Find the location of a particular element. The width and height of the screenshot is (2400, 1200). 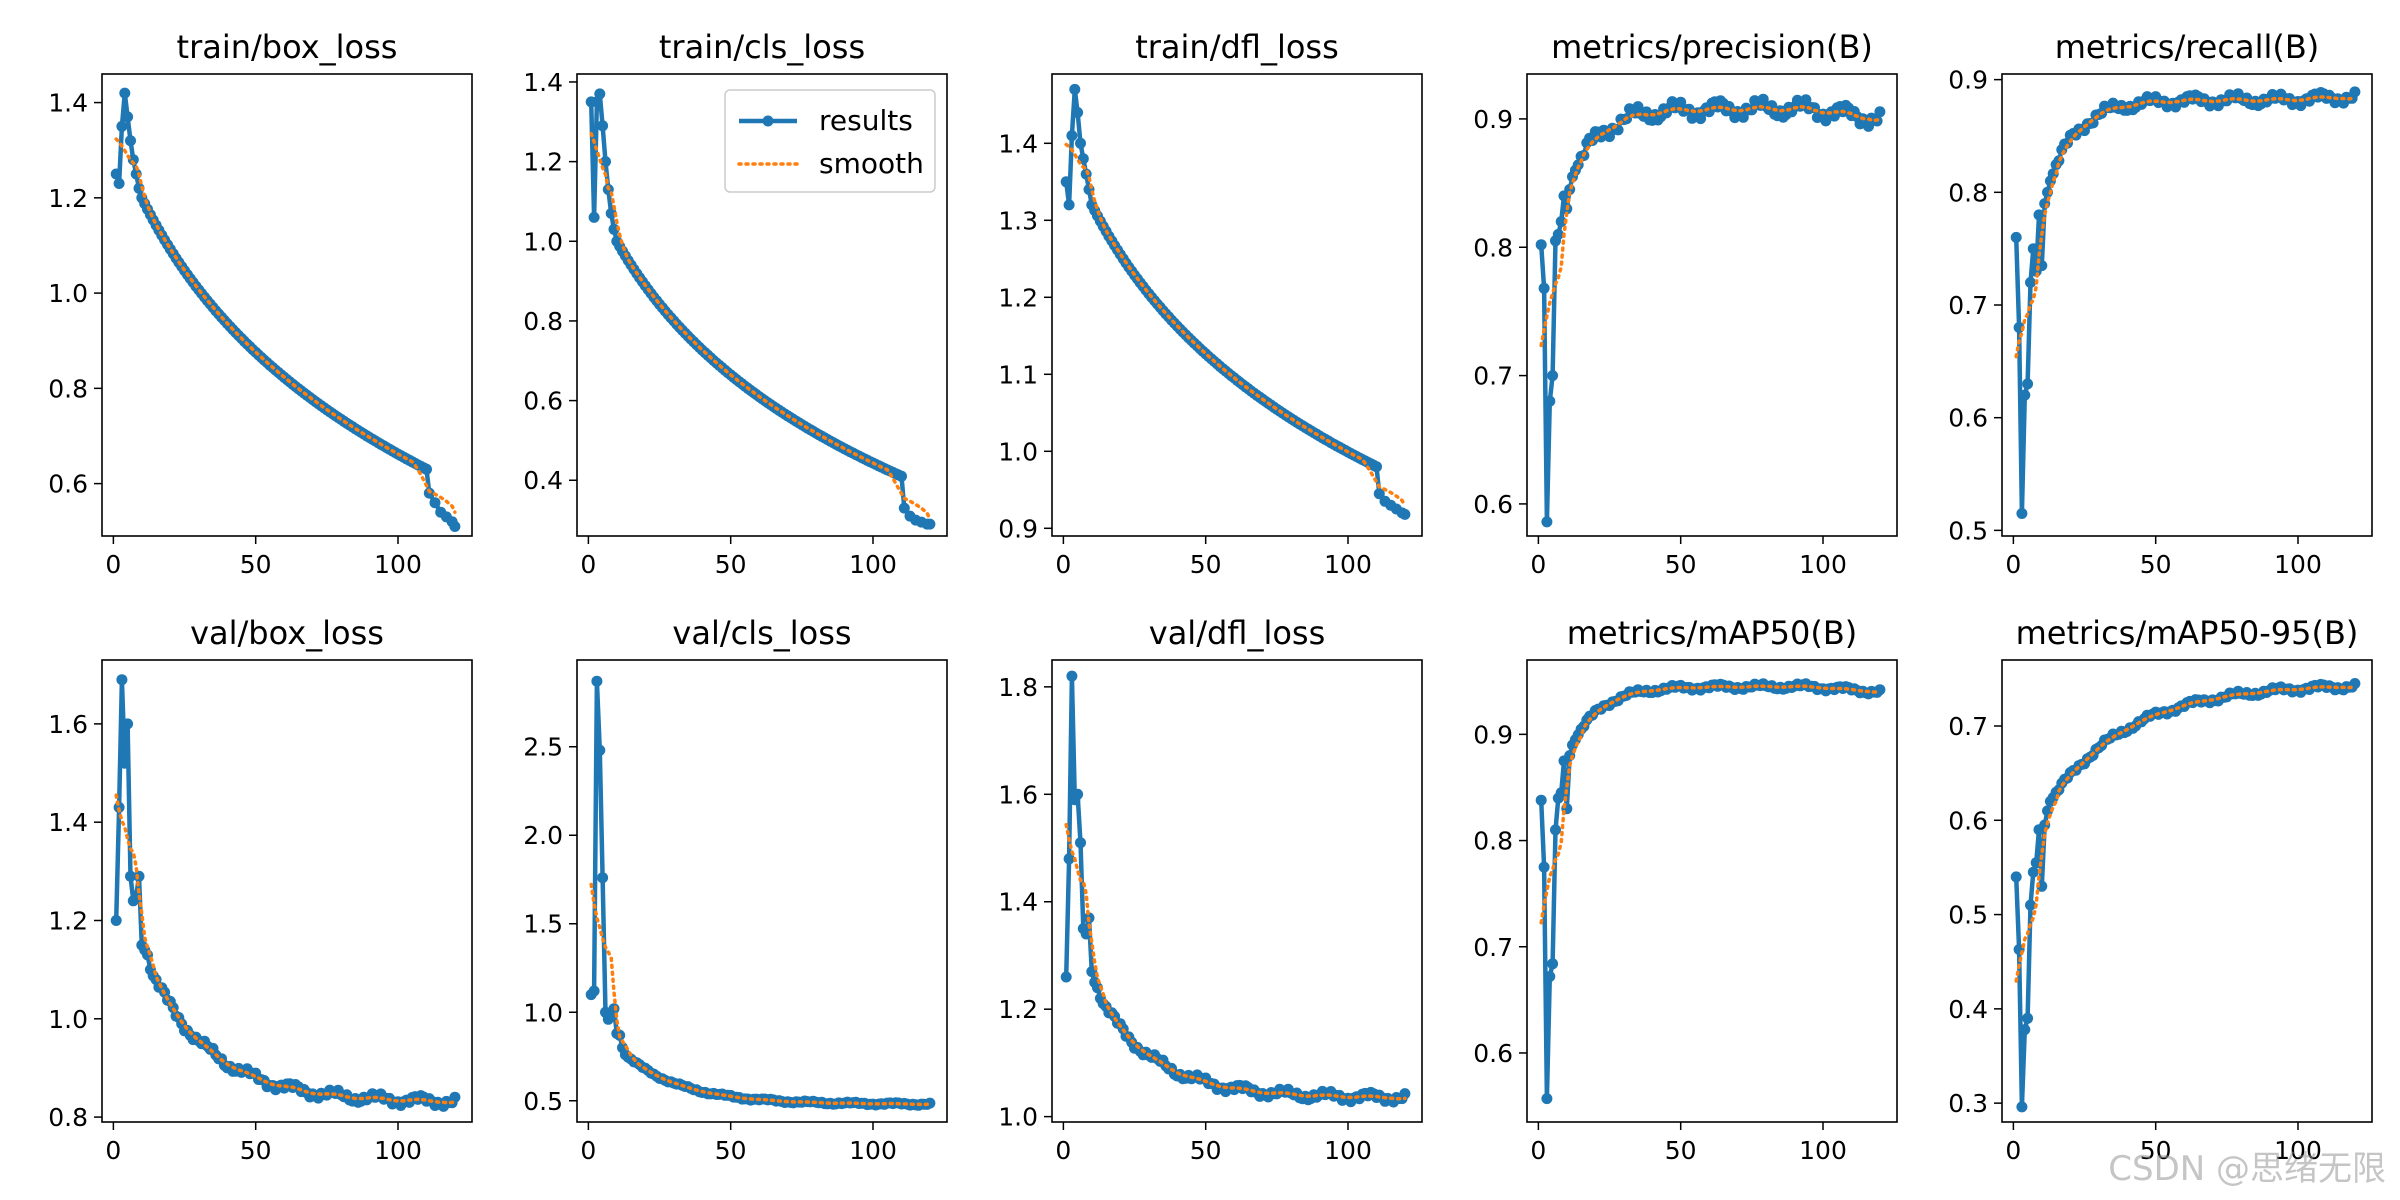

y-tick-label: 1.1 is located at coordinates (1018, 374).